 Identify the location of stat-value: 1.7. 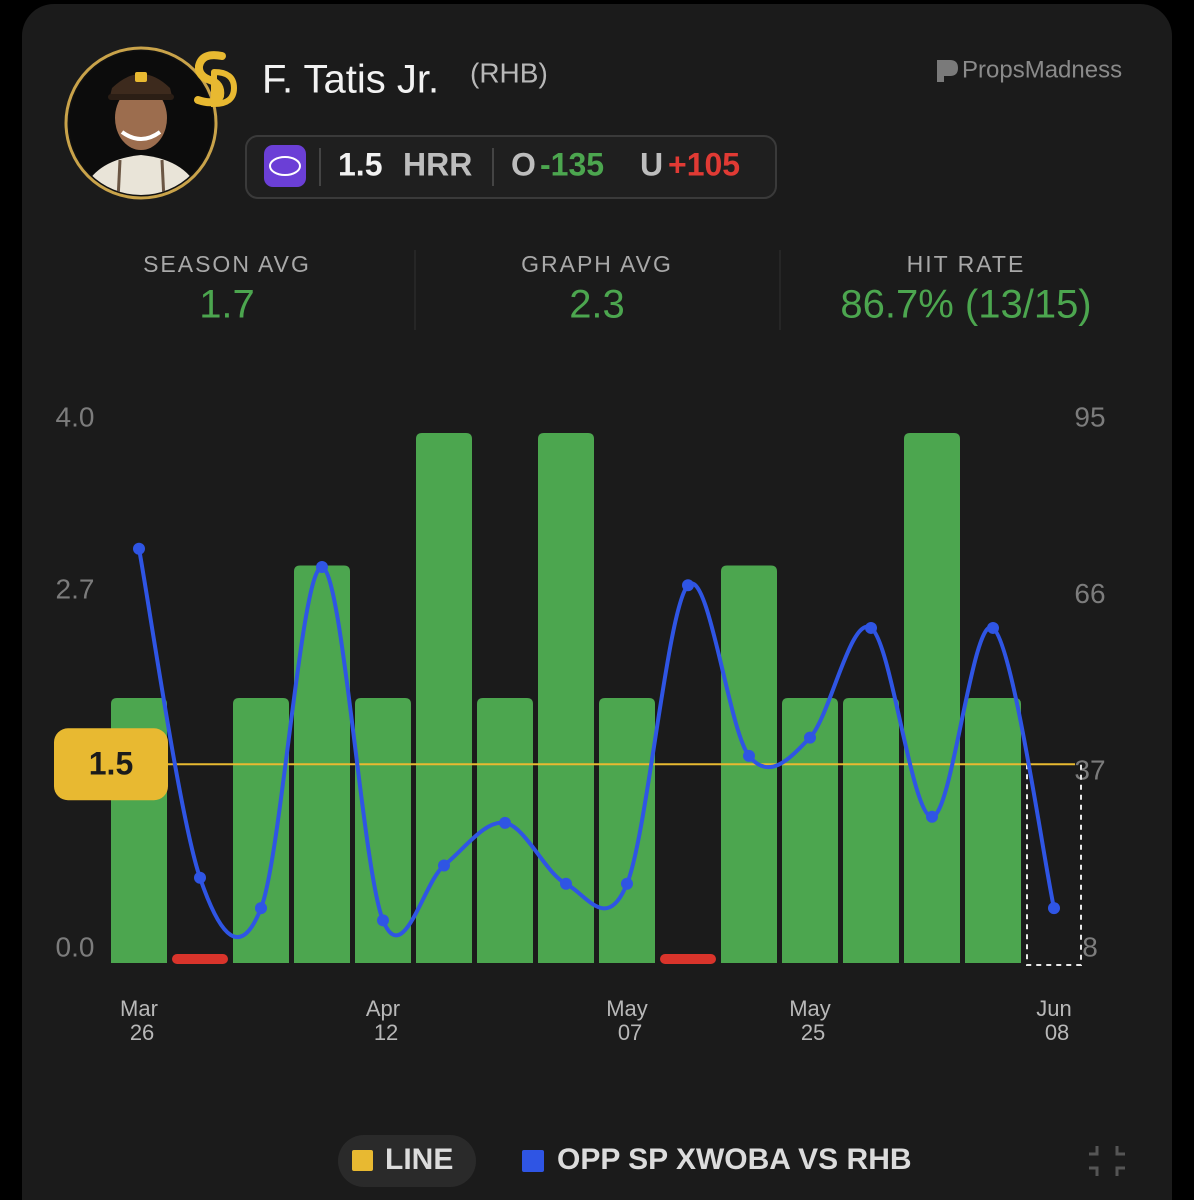
(227, 305).